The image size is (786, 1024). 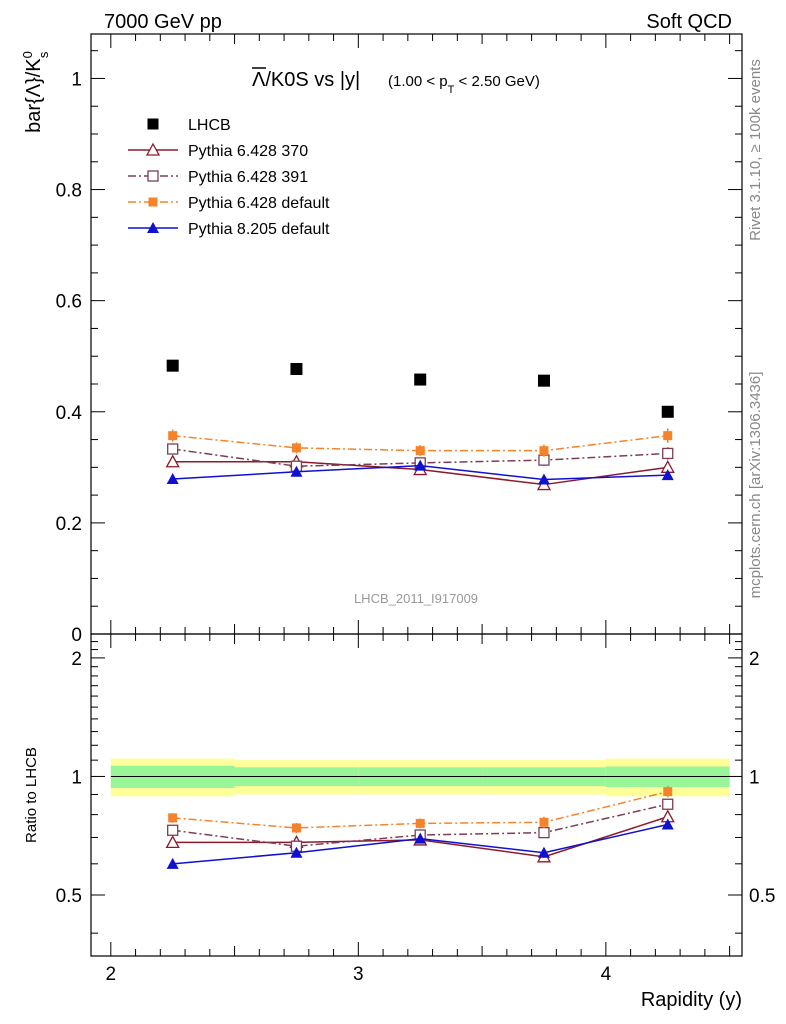 What do you see at coordinates (69, 413) in the screenshot?
I see `main-y-tick-label: 0.4` at bounding box center [69, 413].